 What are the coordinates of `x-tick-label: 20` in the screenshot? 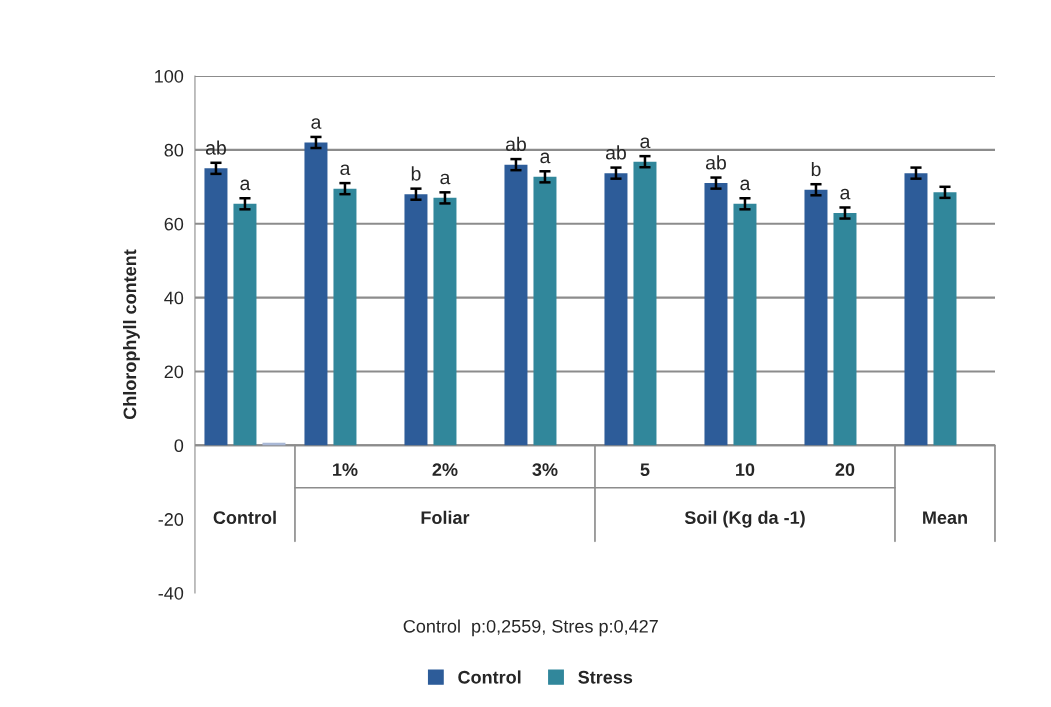 It's located at (845, 470).